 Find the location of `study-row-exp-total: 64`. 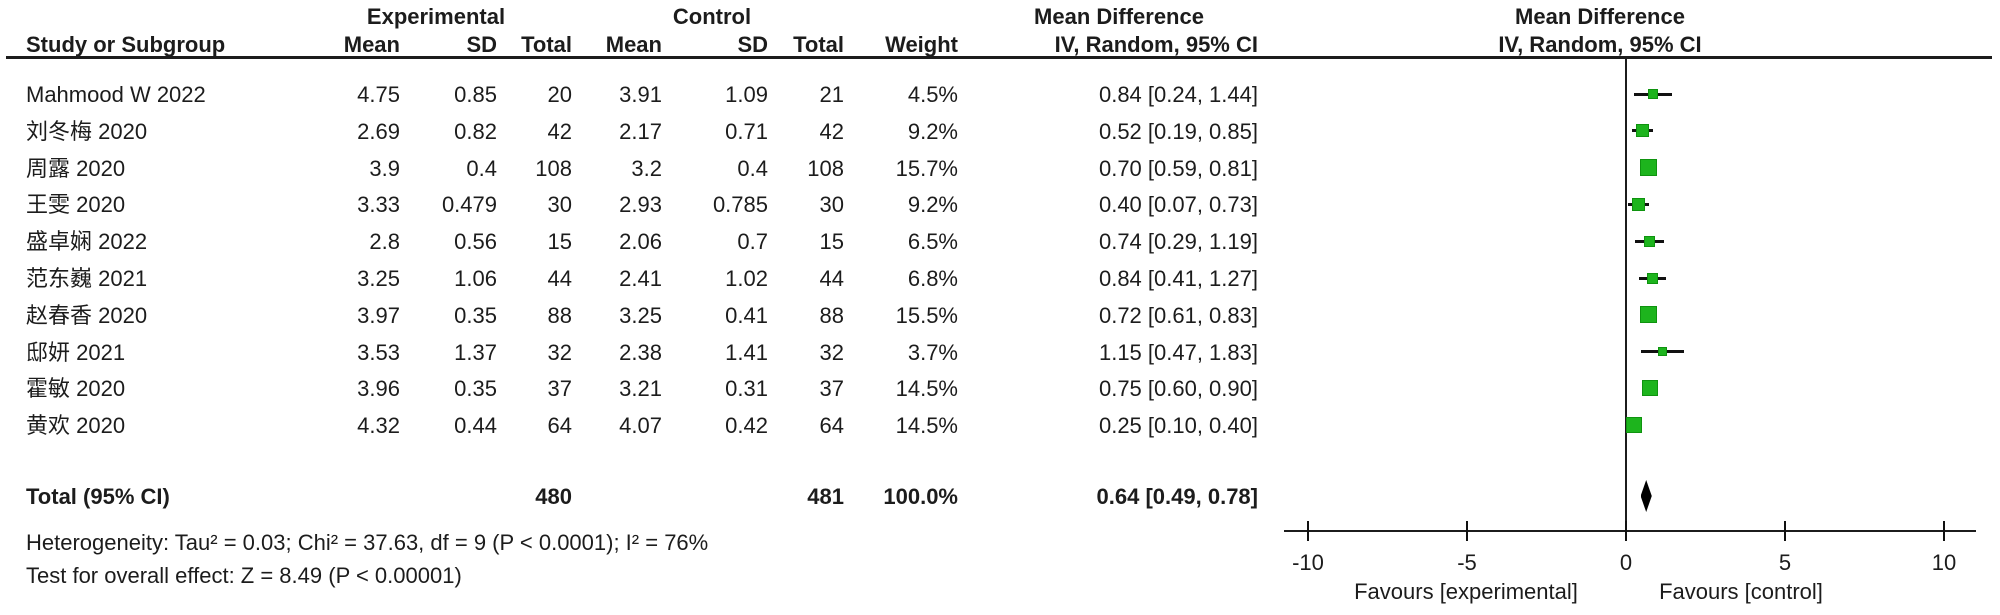

study-row-exp-total: 64 is located at coordinates (559, 425).